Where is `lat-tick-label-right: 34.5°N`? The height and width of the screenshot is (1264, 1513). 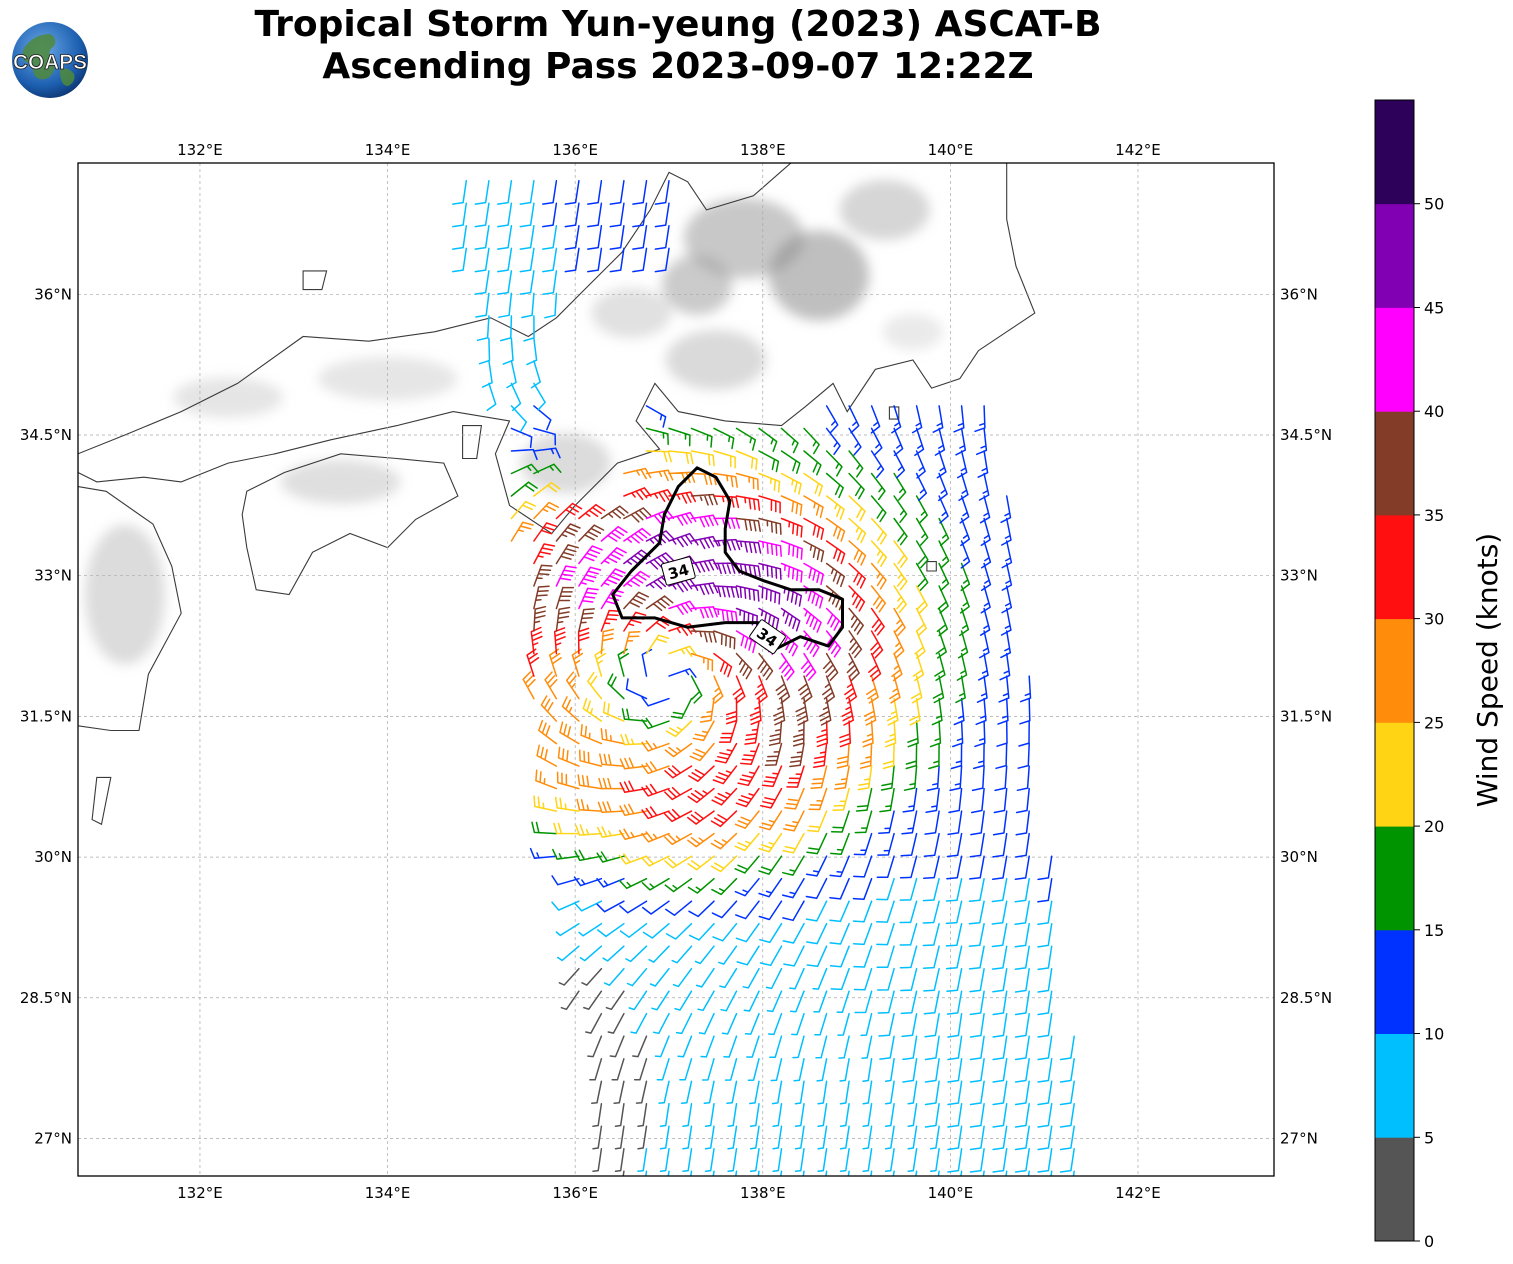
lat-tick-label-right: 34.5°N is located at coordinates (1306, 435).